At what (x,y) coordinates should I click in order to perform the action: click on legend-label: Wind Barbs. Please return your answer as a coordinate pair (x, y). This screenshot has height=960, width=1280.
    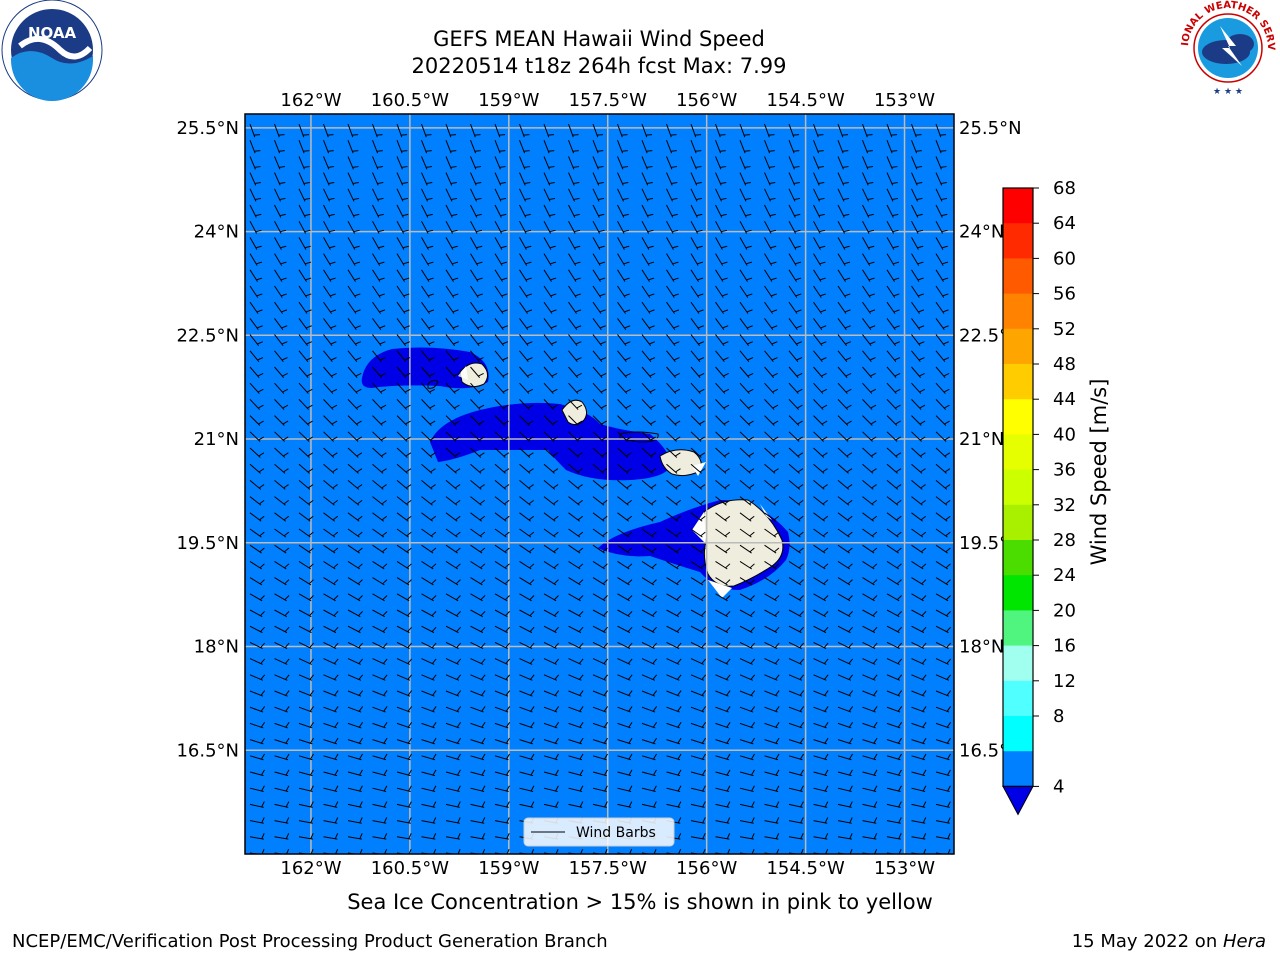
    Looking at the image, I should click on (616, 833).